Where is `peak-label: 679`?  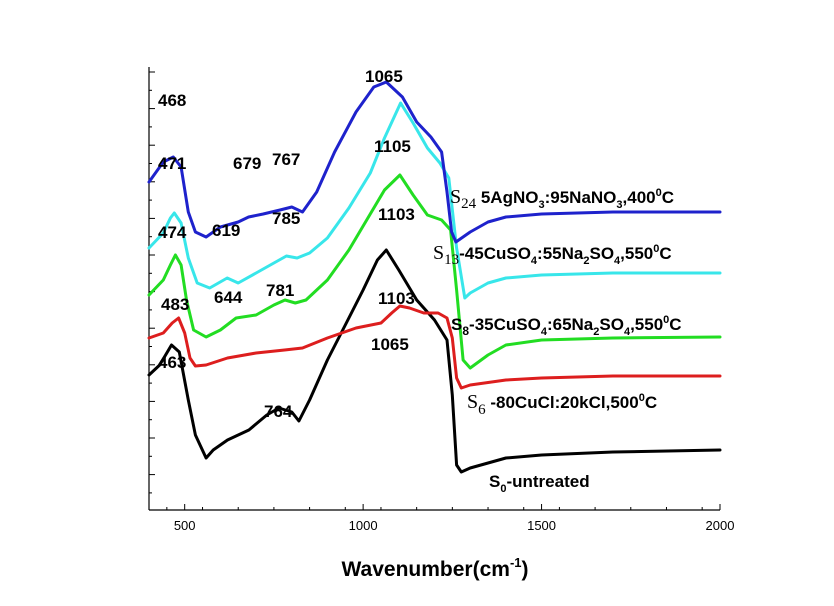
peak-label: 679 is located at coordinates (247, 163).